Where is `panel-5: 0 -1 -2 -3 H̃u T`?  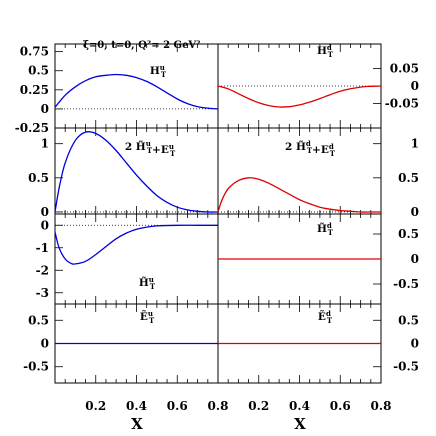
panel-5: 0 -1 -2 -3 H̃u T is located at coordinates (127, 259).